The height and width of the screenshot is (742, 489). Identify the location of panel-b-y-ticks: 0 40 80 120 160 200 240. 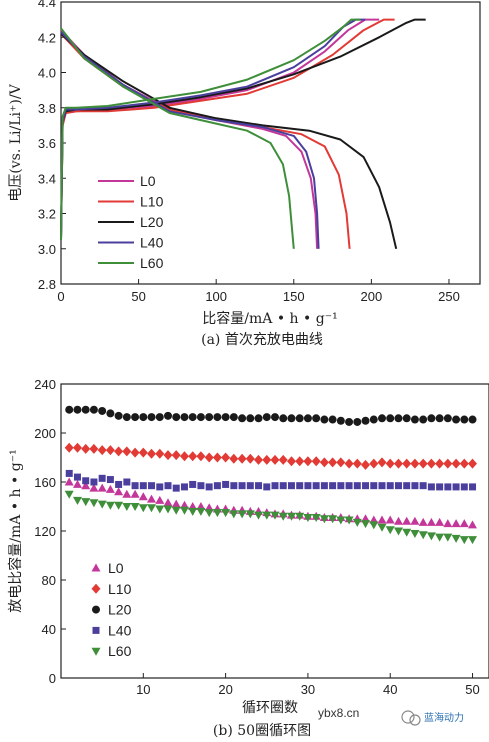
(50, 531).